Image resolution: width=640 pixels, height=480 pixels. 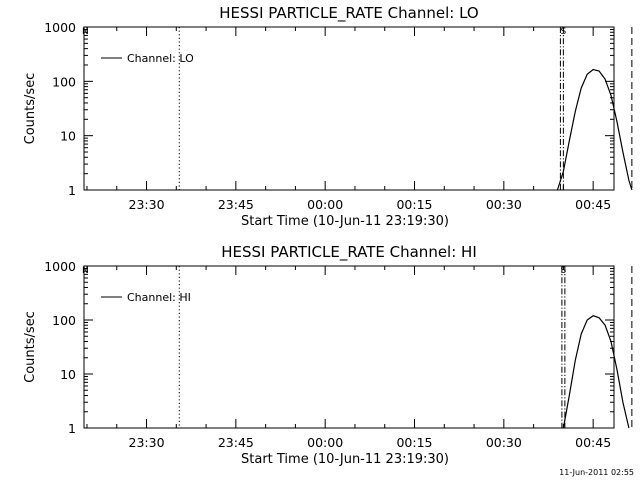 I want to click on legend-entry: Channel: HI, so click(x=159, y=297).